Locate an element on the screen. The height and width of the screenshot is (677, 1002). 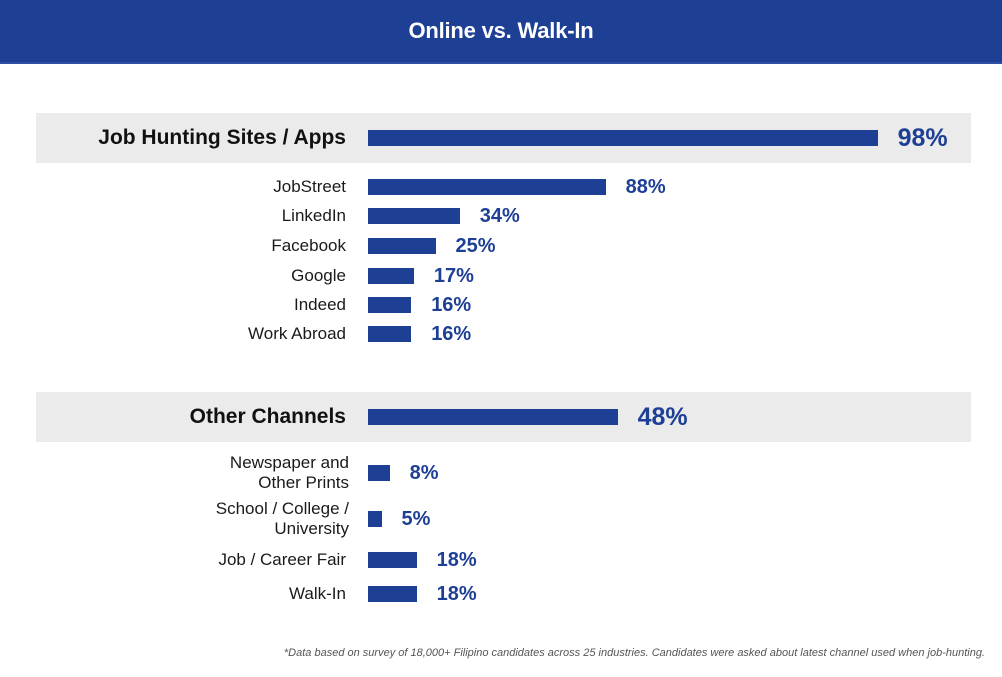
category-label-line: Job / Career Fair is located at coordinates (282, 559).